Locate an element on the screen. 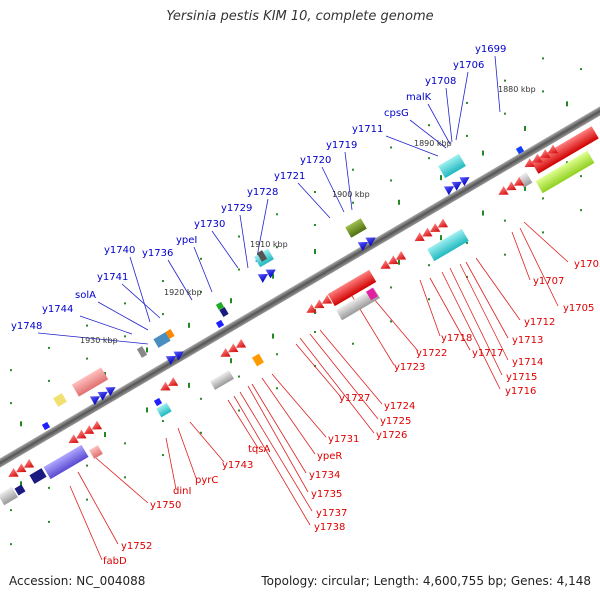  gene-label: y1734 is located at coordinates (324, 475).